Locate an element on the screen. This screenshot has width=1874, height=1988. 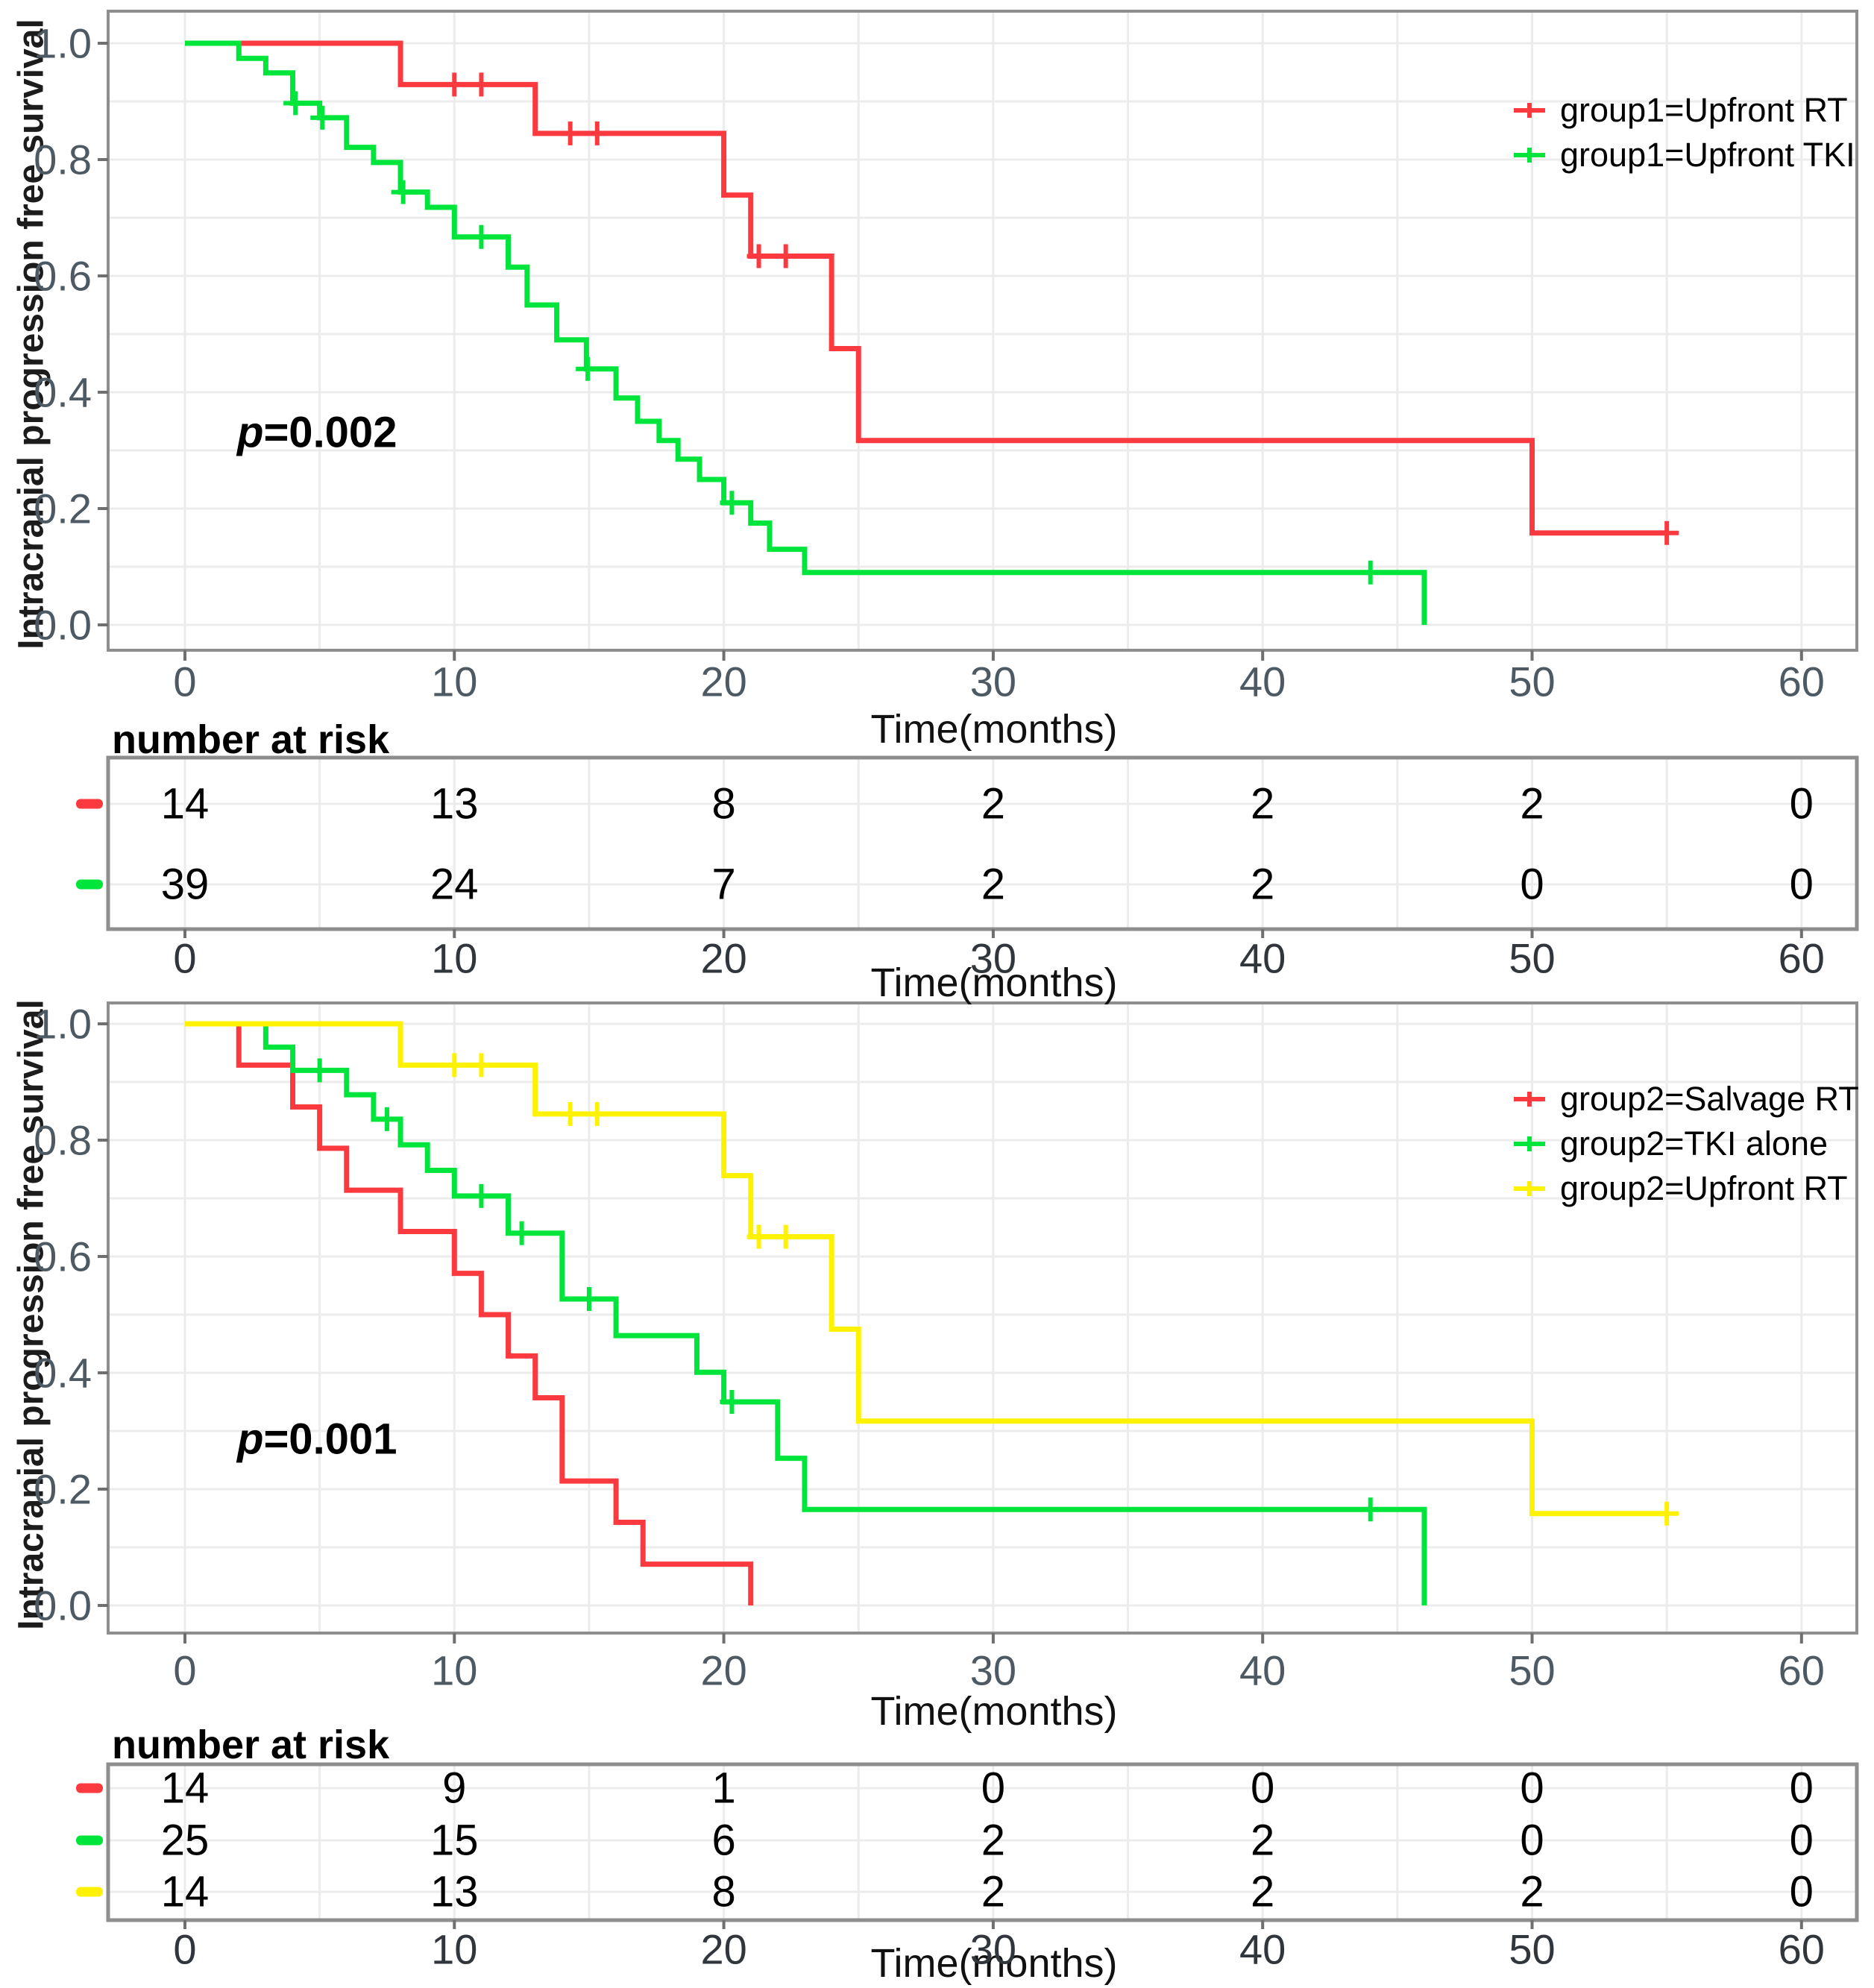
legend-label: group2=TKI alone is located at coordinates (1694, 1143).